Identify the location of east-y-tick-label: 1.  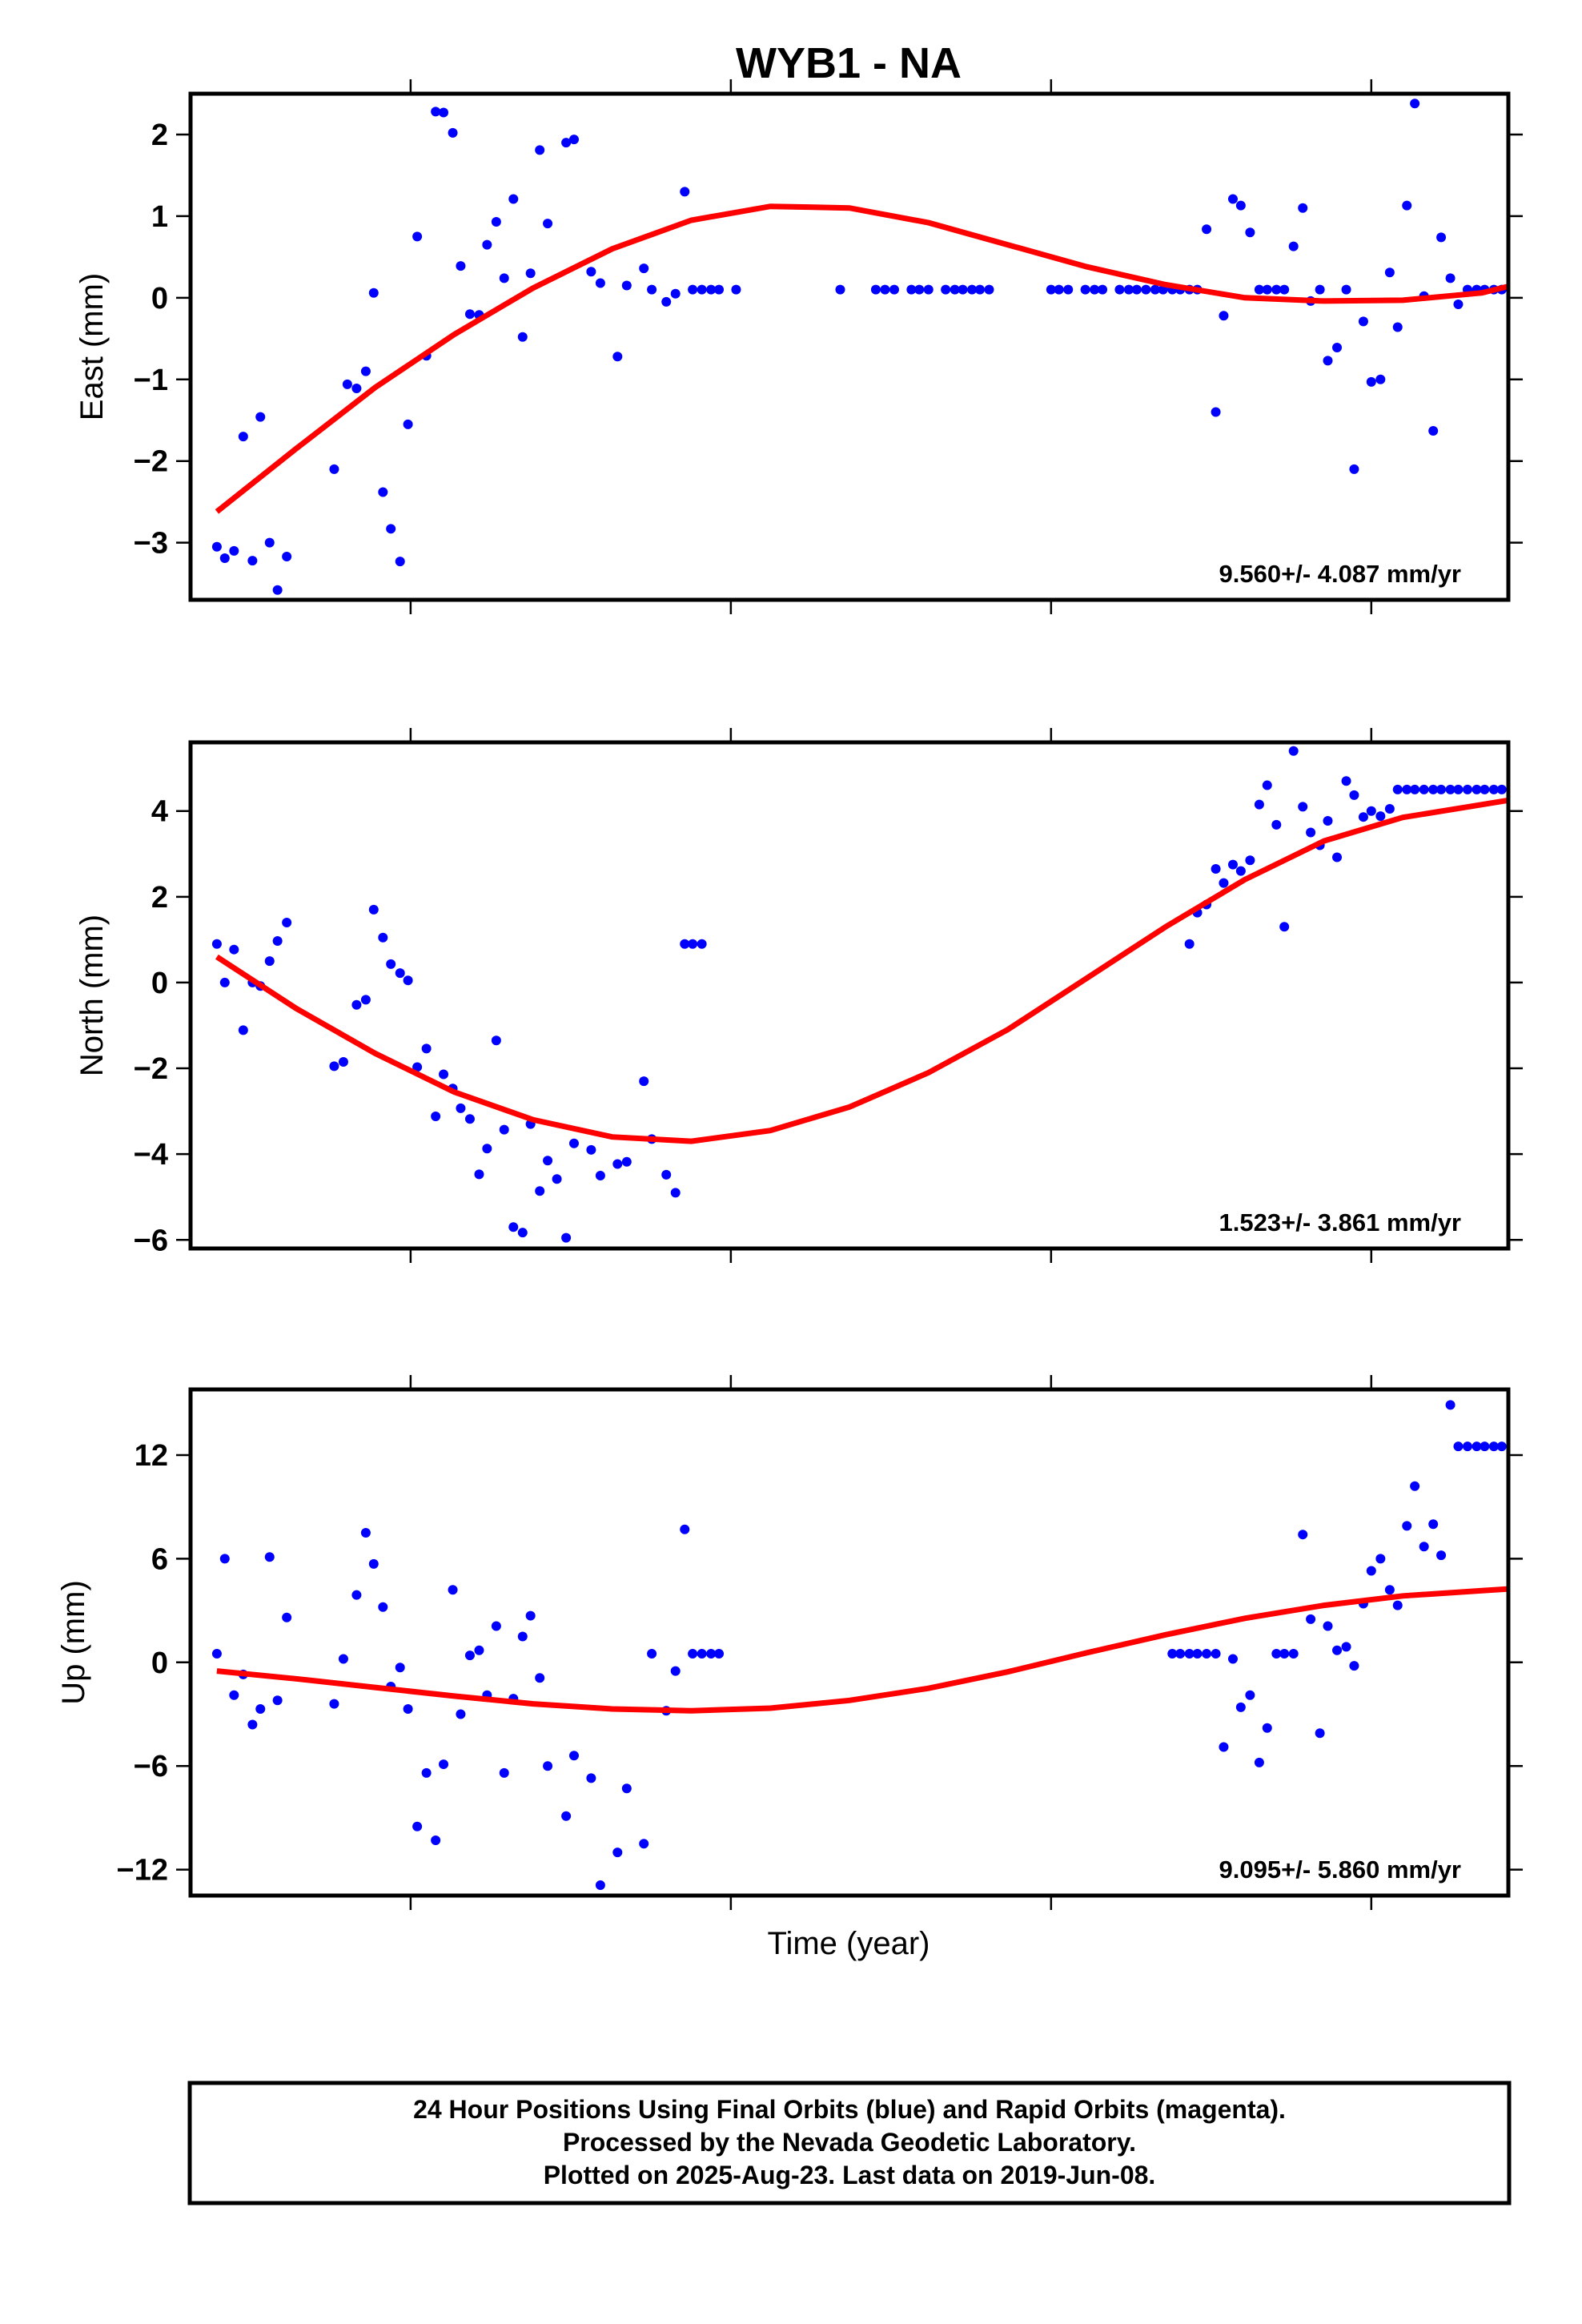
(159, 217).